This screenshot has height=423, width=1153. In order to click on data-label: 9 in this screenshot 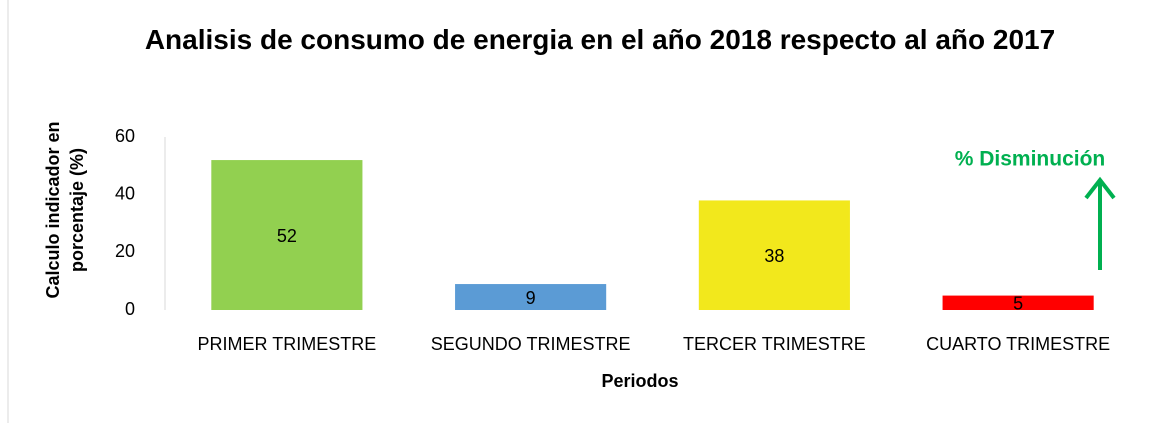, I will do `click(531, 298)`.